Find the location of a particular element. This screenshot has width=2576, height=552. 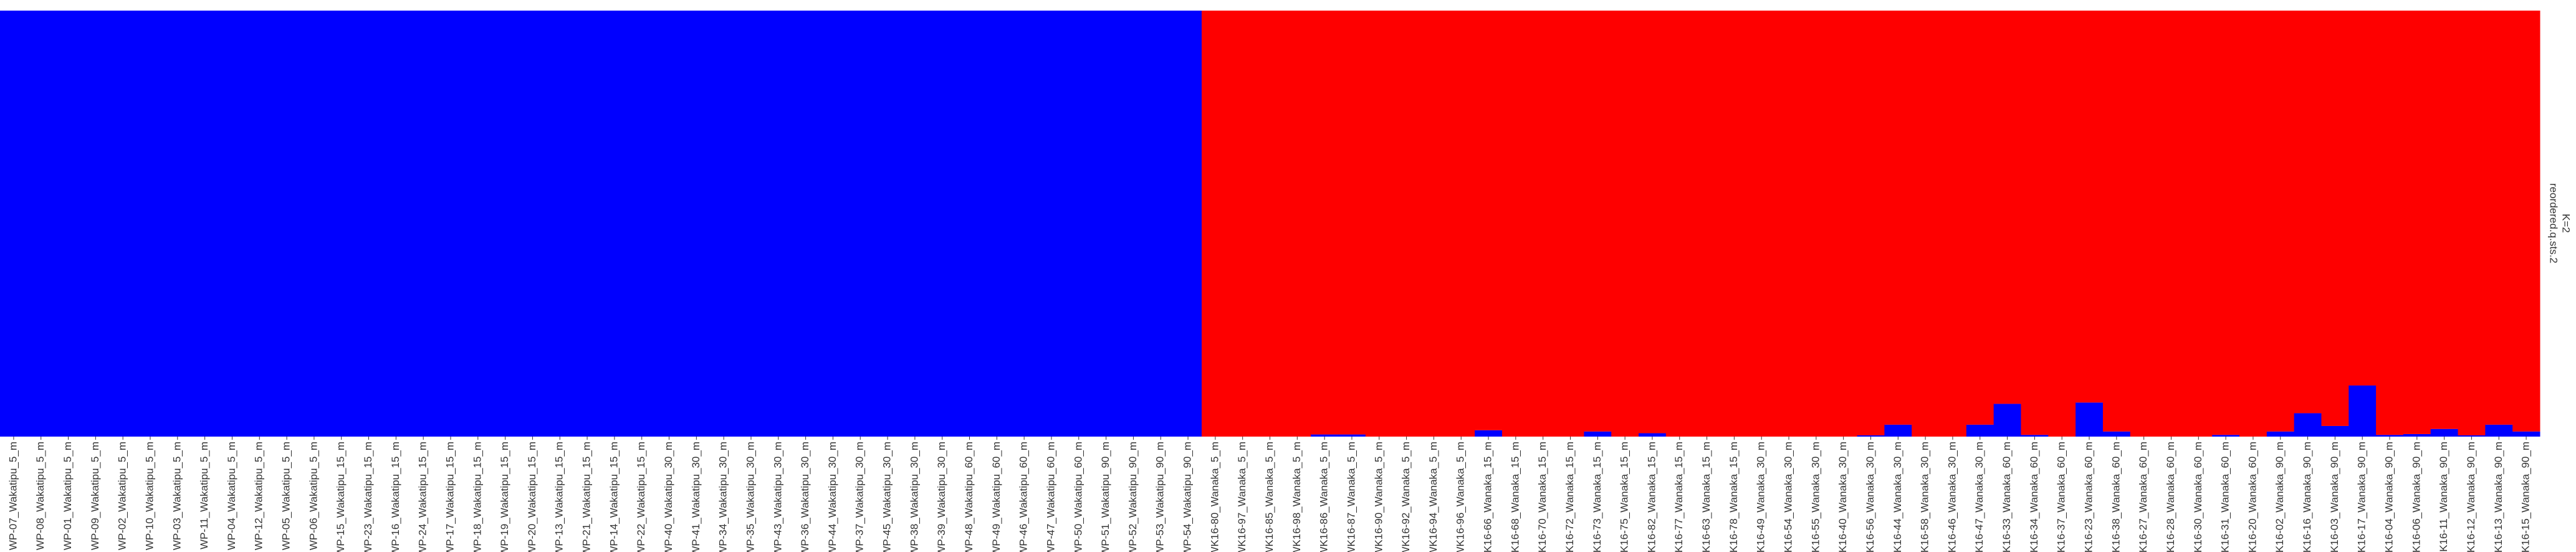

x-tick-label: WP-14_Wakatipu_15_m is located at coordinates (614, 497).